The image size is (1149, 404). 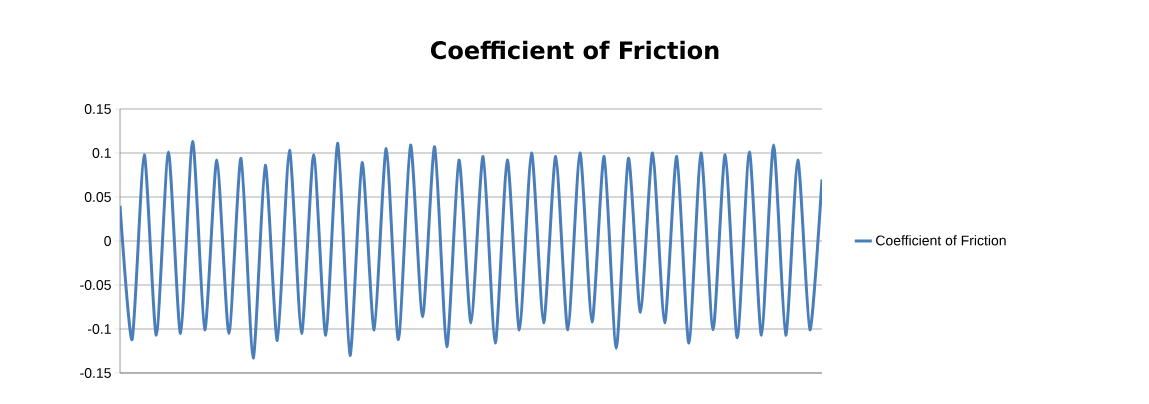 I want to click on y-tick-label: 0, so click(x=107, y=241).